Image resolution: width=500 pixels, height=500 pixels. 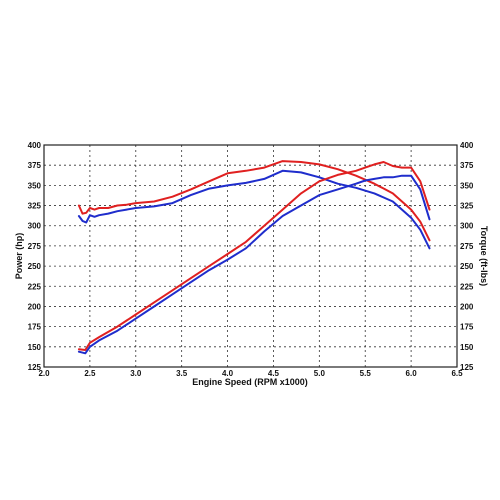 I want to click on x-tick-label: 5.0, so click(x=320, y=373).